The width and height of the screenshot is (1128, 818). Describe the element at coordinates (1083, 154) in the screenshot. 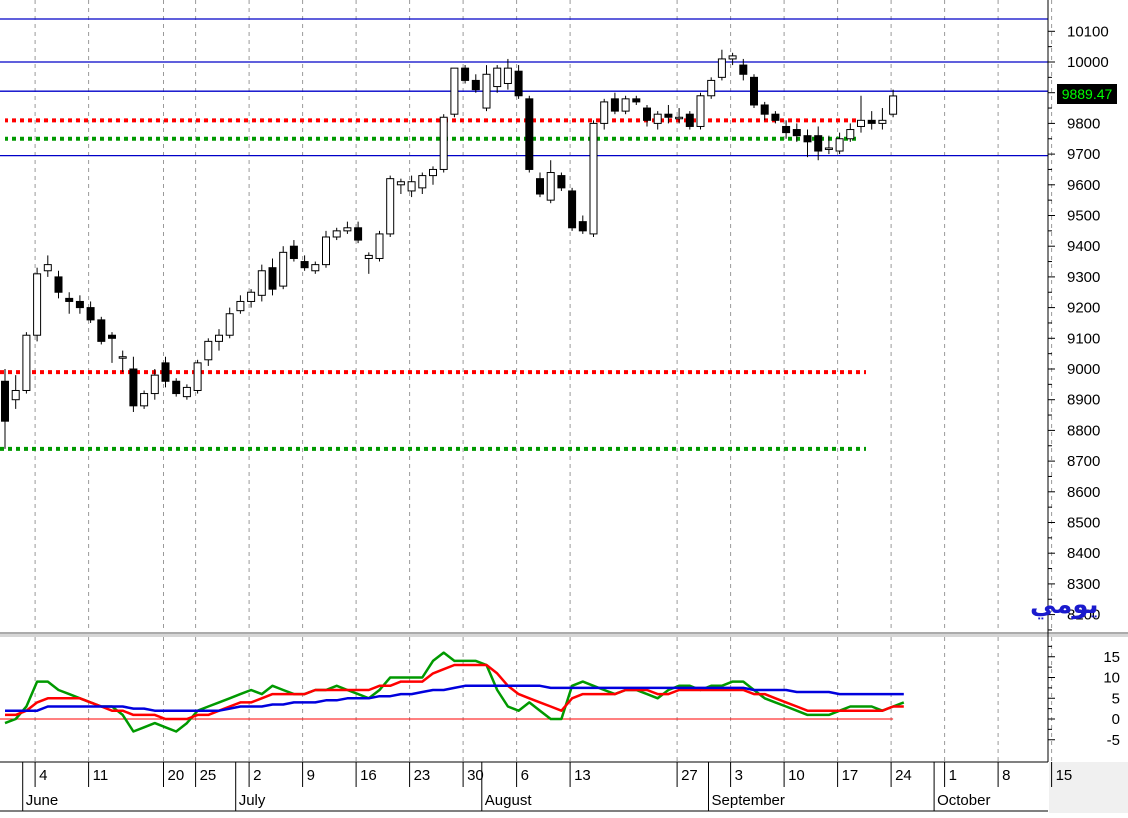

I see `y-tick-label: 9700` at that location.